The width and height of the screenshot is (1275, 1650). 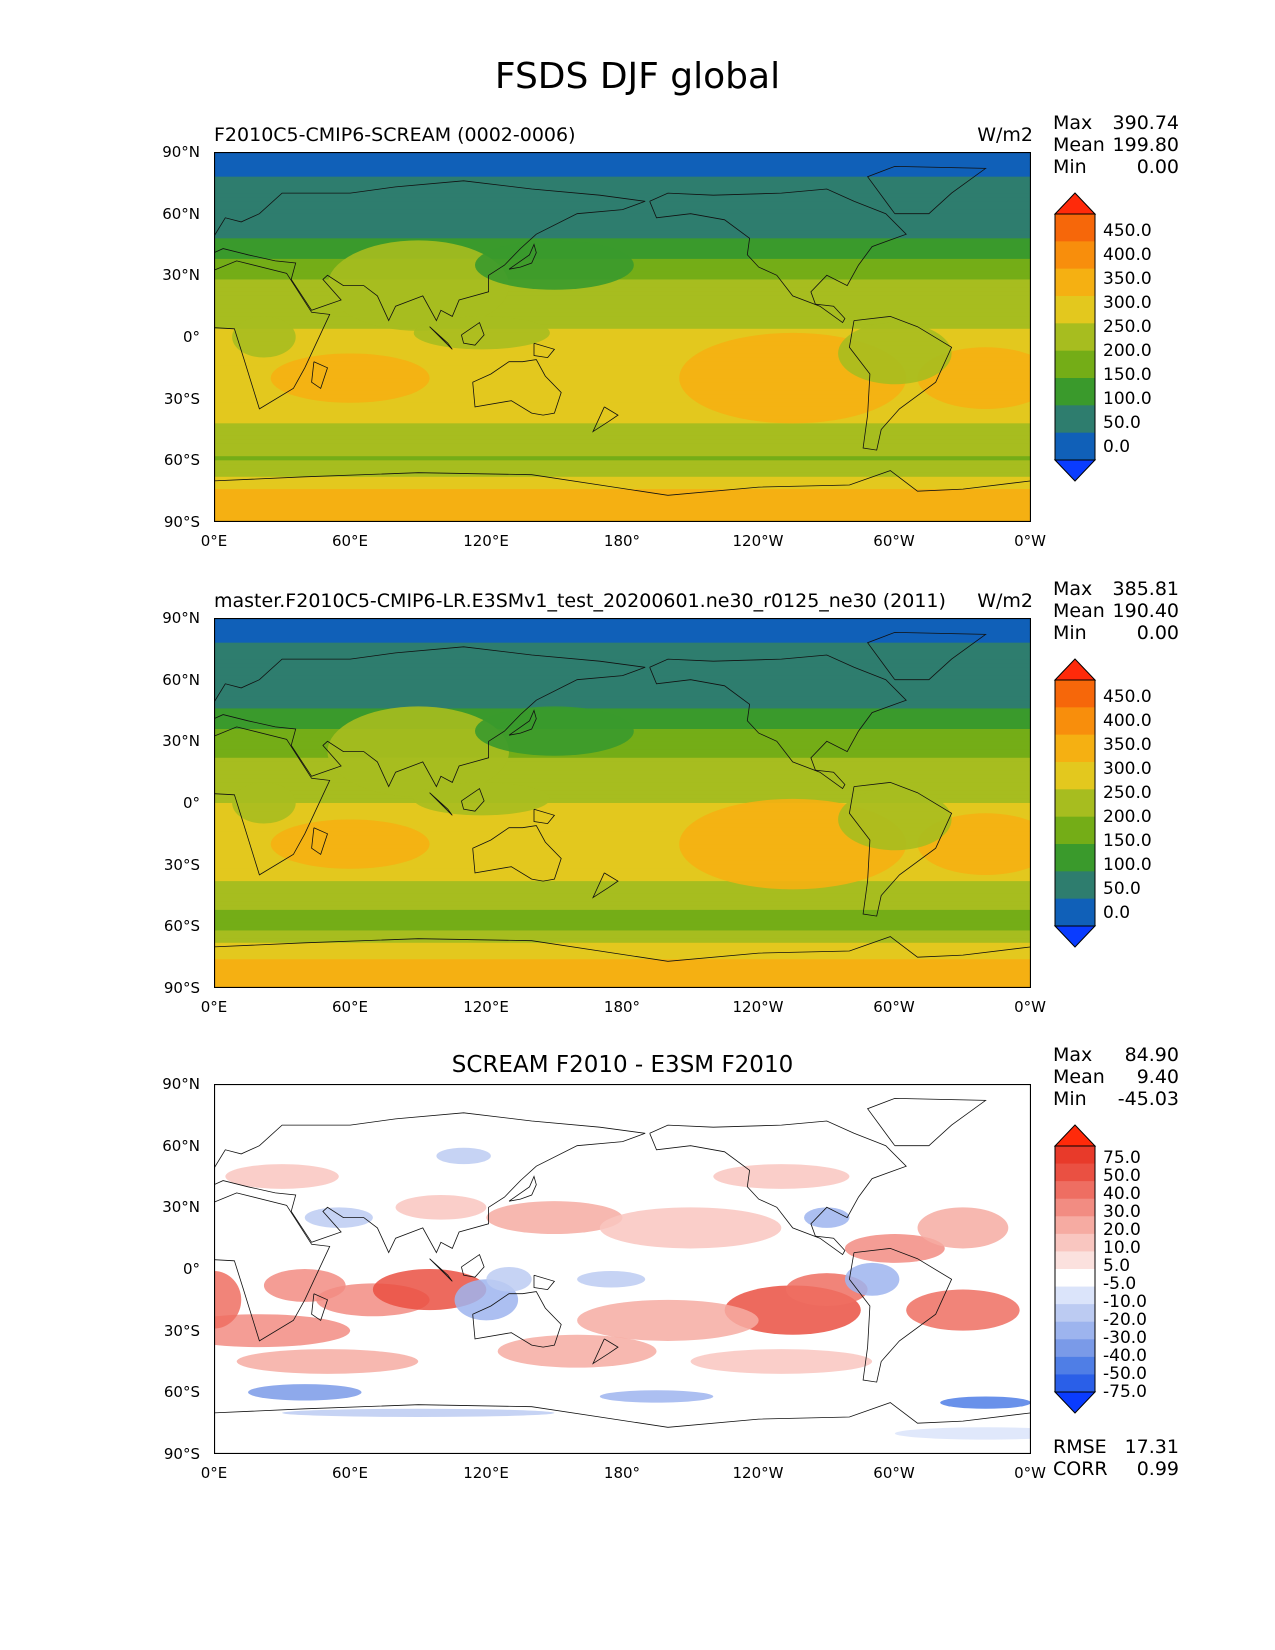 I want to click on colorbar-label: -5.0, so click(x=1120, y=1284).